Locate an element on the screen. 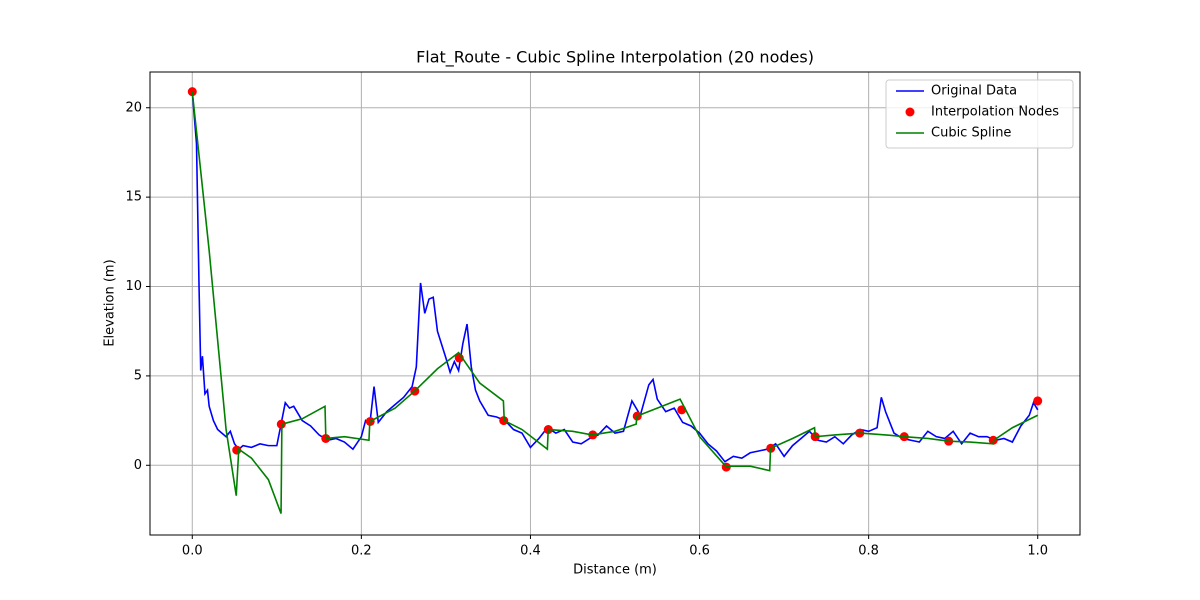  x-tick-label: 1.0 is located at coordinates (1037, 551).